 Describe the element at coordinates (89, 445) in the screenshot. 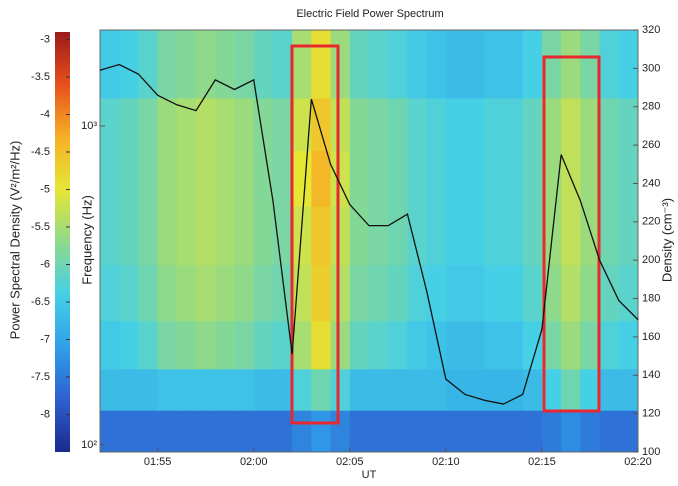

I see `y-tick-label: 10²` at that location.